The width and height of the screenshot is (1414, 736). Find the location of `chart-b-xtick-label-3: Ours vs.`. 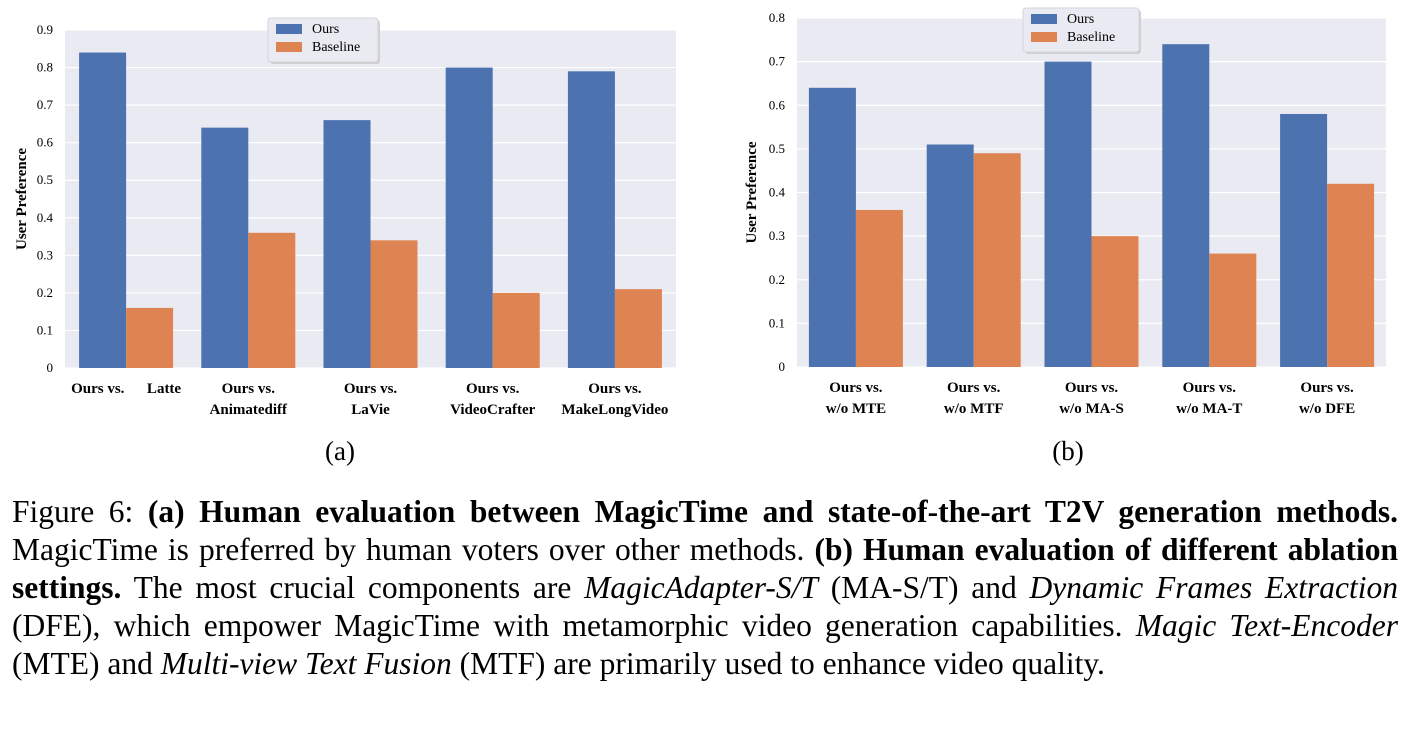

chart-b-xtick-label-3: Ours vs. is located at coordinates (1210, 388).